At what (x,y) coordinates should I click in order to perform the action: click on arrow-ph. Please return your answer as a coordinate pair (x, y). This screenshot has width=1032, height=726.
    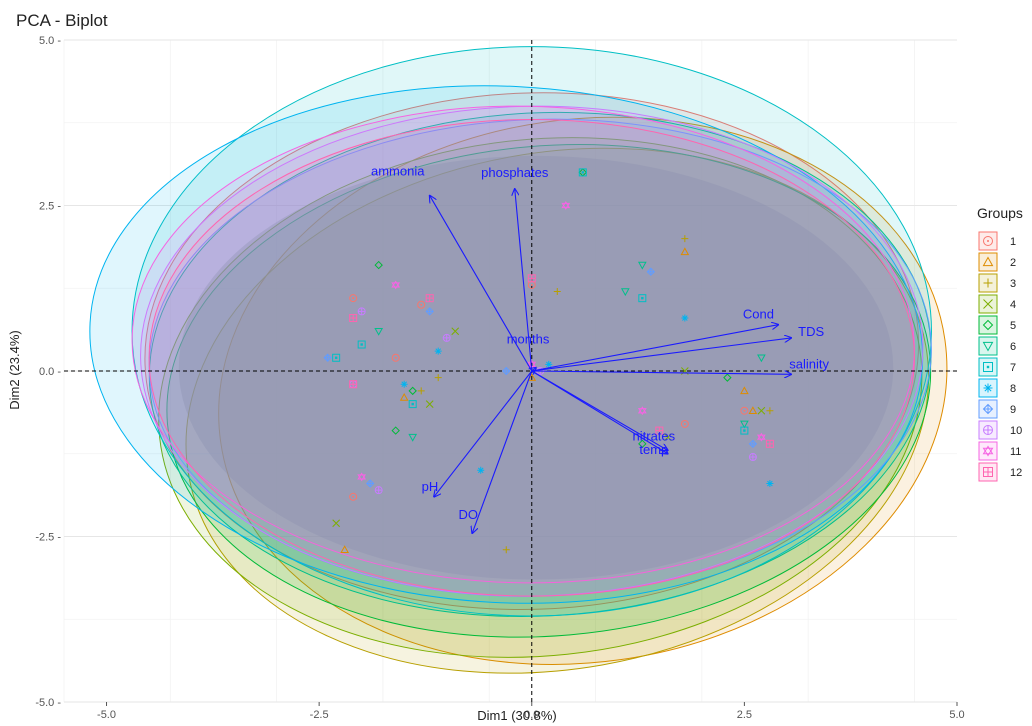
    Looking at the image, I should click on (483, 433).